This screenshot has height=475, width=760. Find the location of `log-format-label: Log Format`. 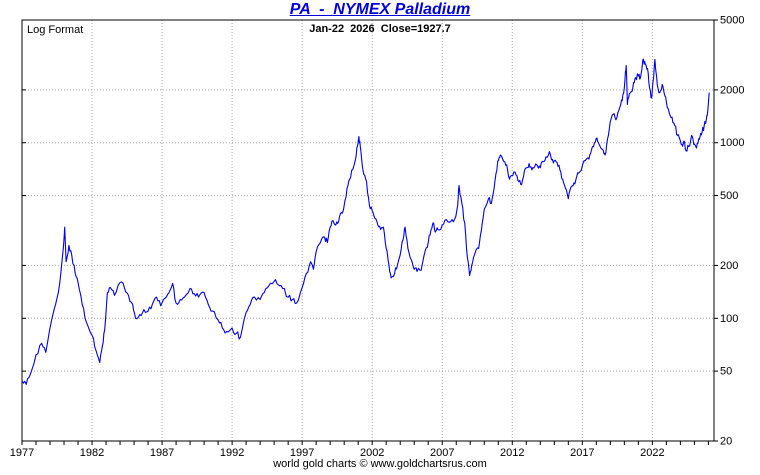

log-format-label: Log Format is located at coordinates (55, 30).